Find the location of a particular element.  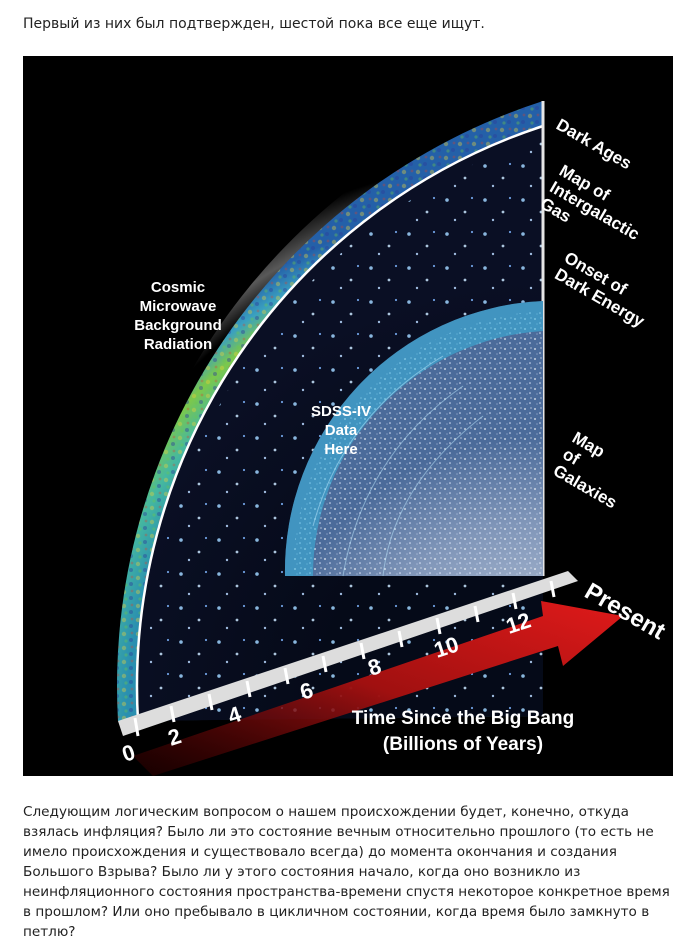

sdss-label: SDSS-IV Data Here is located at coordinates (341, 430).